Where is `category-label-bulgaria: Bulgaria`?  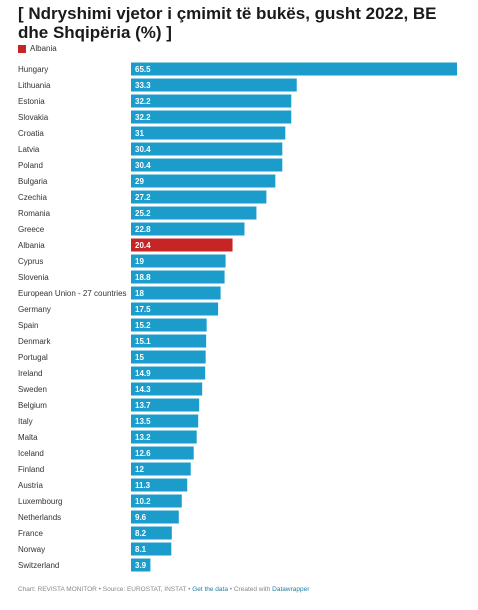
category-label-bulgaria: Bulgaria is located at coordinates (33, 181).